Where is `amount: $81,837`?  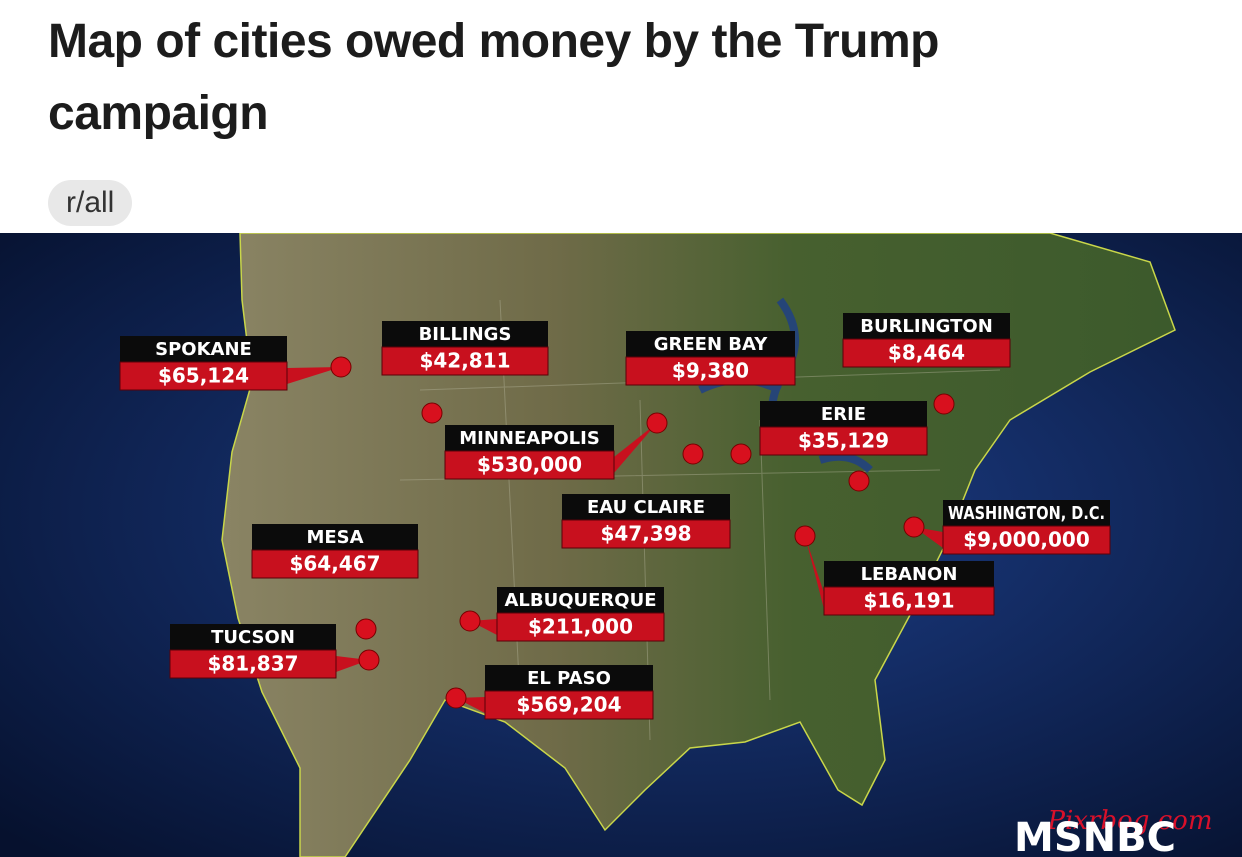
amount: $81,837 is located at coordinates (252, 664).